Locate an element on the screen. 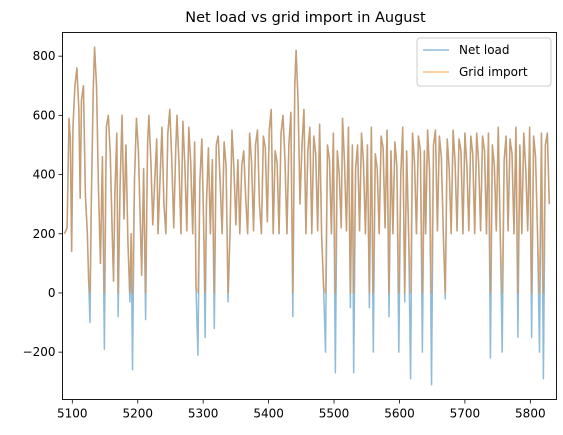  y-tick-label: 0 is located at coordinates (52, 293).